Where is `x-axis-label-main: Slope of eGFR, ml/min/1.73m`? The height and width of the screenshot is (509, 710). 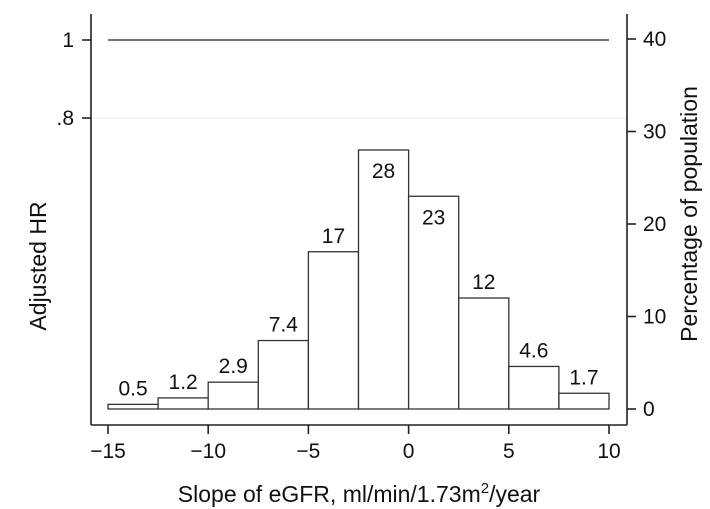 x-axis-label-main: Slope of eGFR, ml/min/1.73m is located at coordinates (329, 494).